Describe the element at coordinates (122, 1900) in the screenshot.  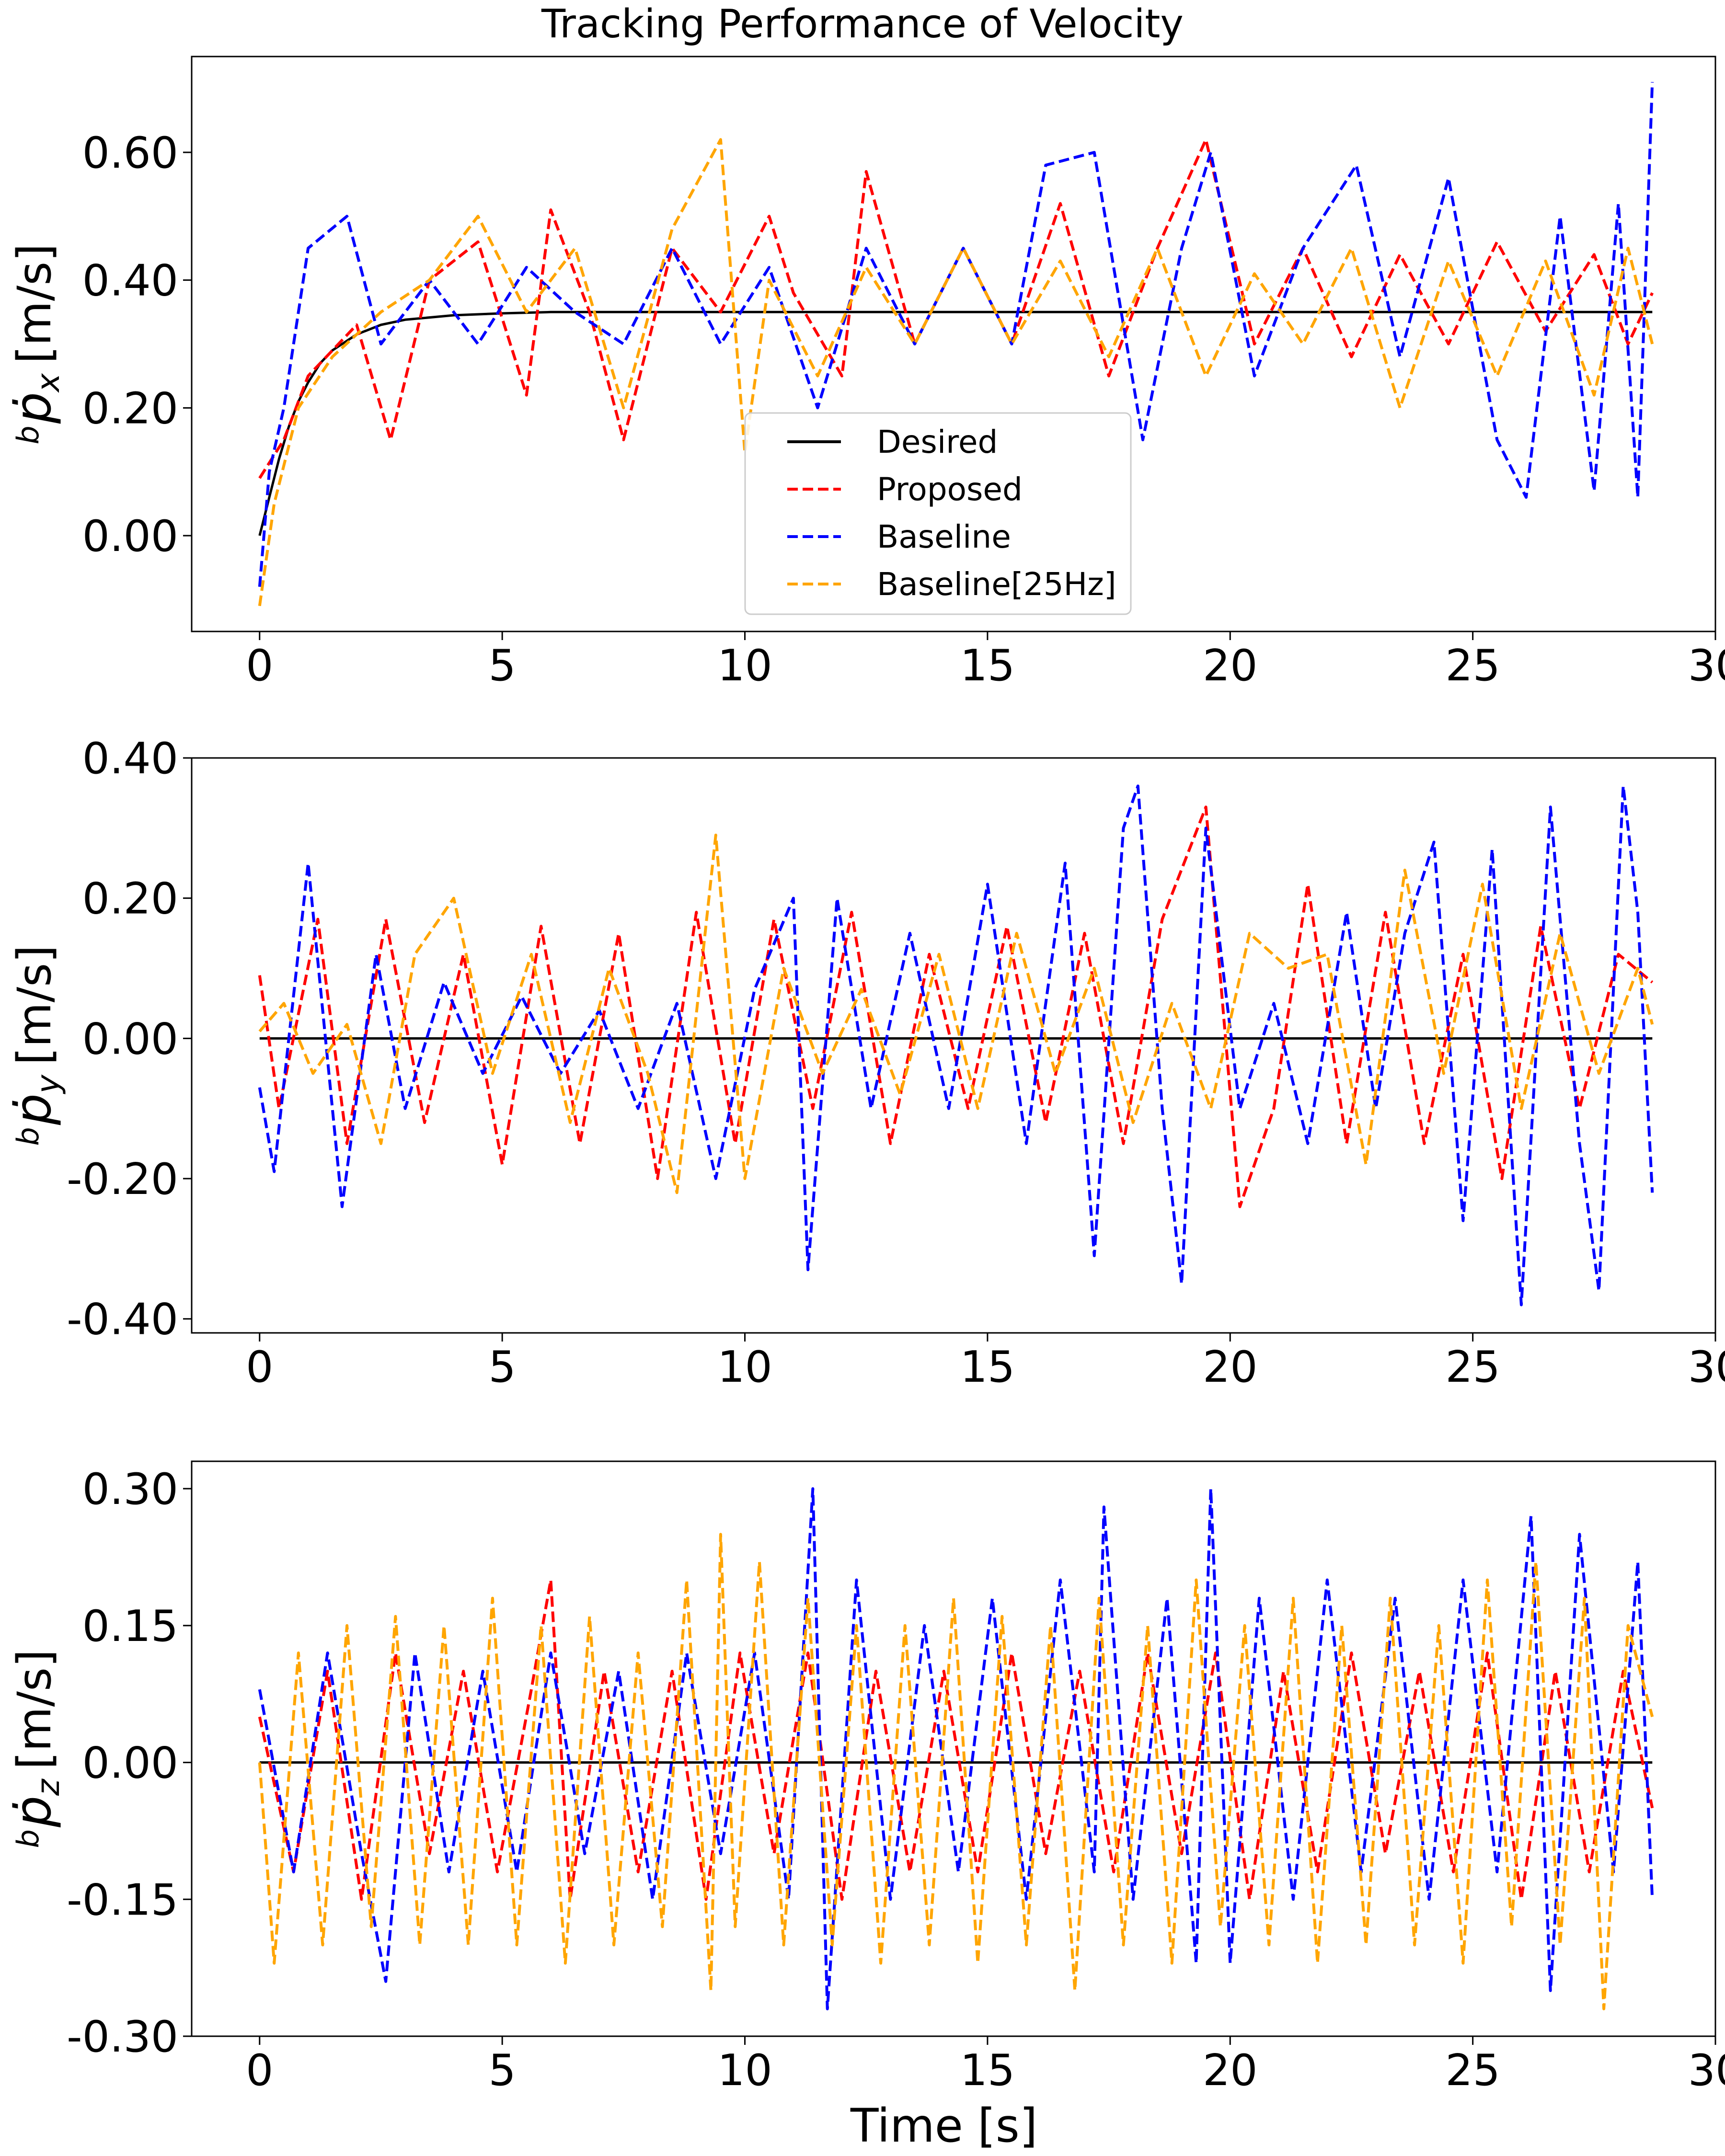
I see `y-tick-label: -0.15` at that location.